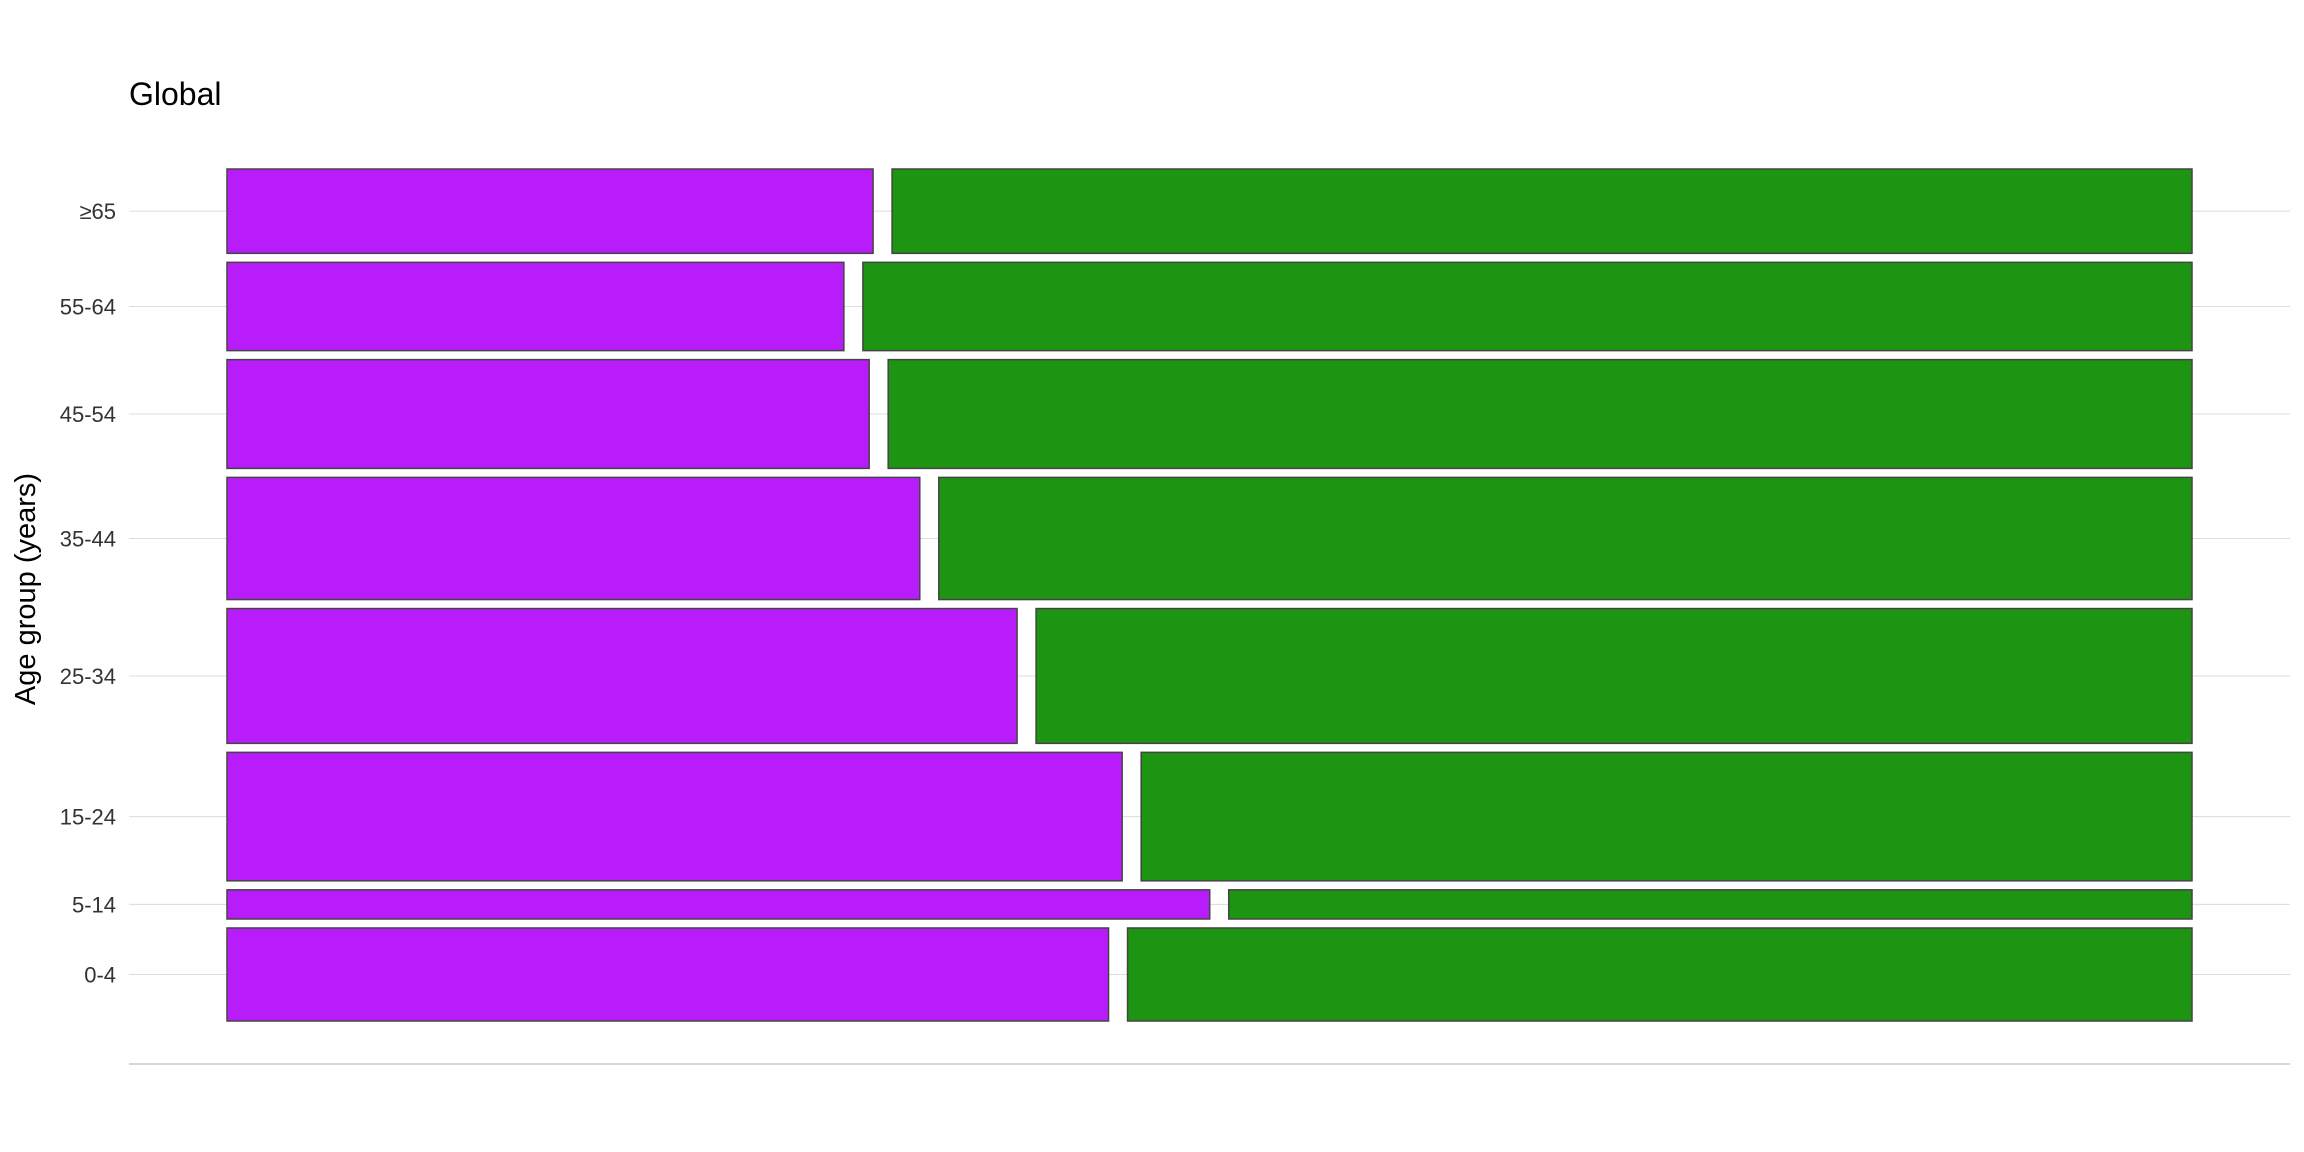  Describe the element at coordinates (88, 306) in the screenshot. I see `y-tick-label: 55-64` at that location.